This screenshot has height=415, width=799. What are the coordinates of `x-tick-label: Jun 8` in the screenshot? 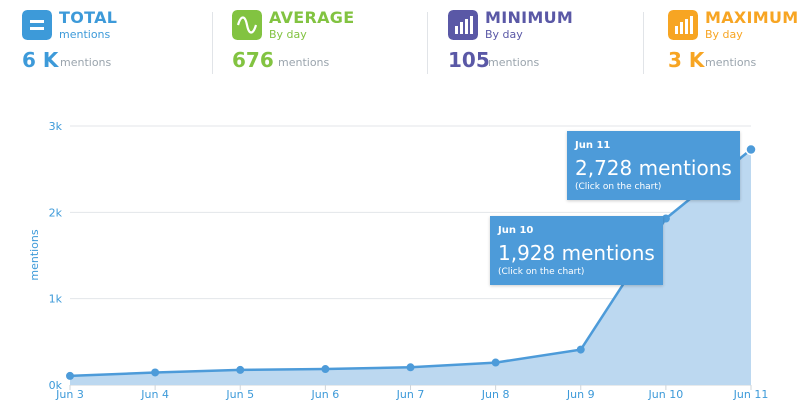 It's located at (495, 394).